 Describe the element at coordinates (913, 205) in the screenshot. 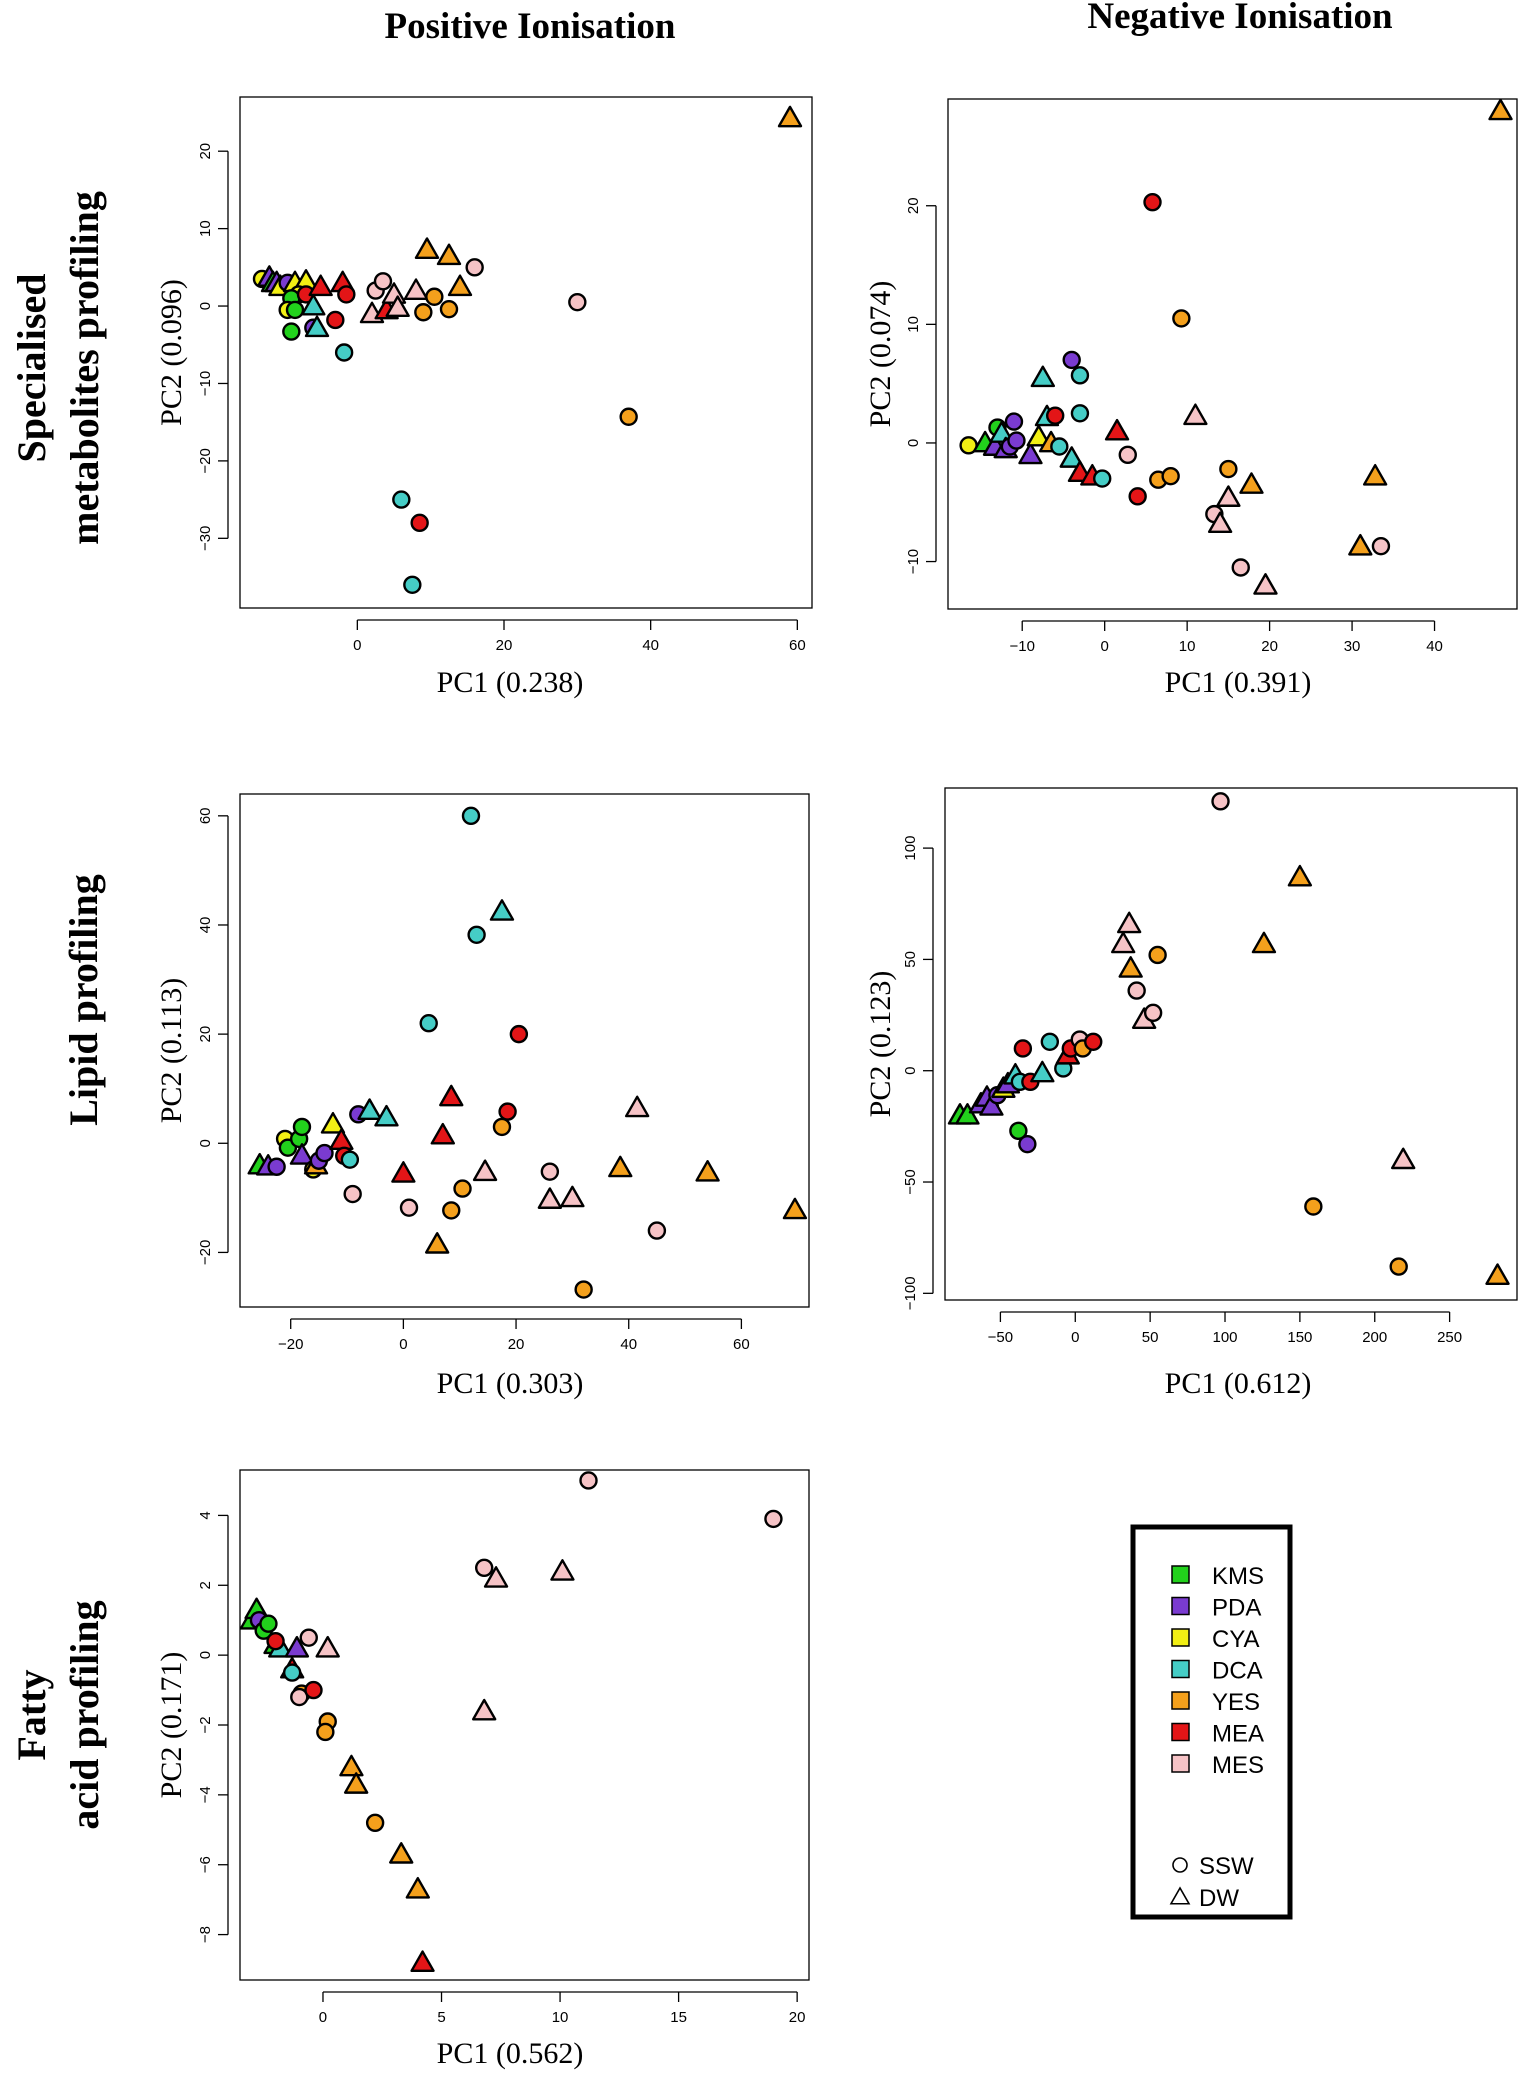

I see `y-tick-label: 20` at that location.